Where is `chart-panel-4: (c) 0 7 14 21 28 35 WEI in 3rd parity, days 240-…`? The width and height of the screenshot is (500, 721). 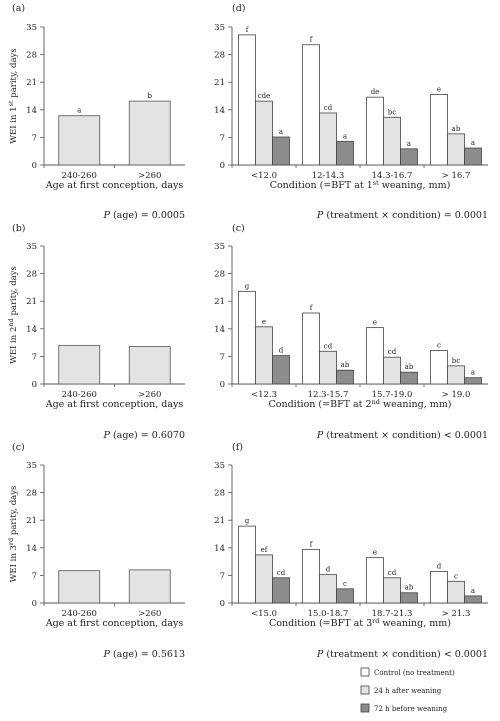
chart-panel-4: (c) 0 7 14 21 28 35 WEI in 3rd parity, days 240-… is located at coordinates (96, 551).